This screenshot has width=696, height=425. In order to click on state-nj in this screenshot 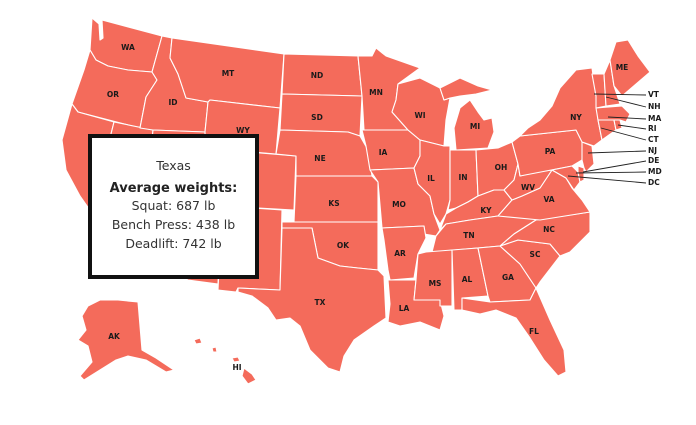, I will do `click(588, 157)`.